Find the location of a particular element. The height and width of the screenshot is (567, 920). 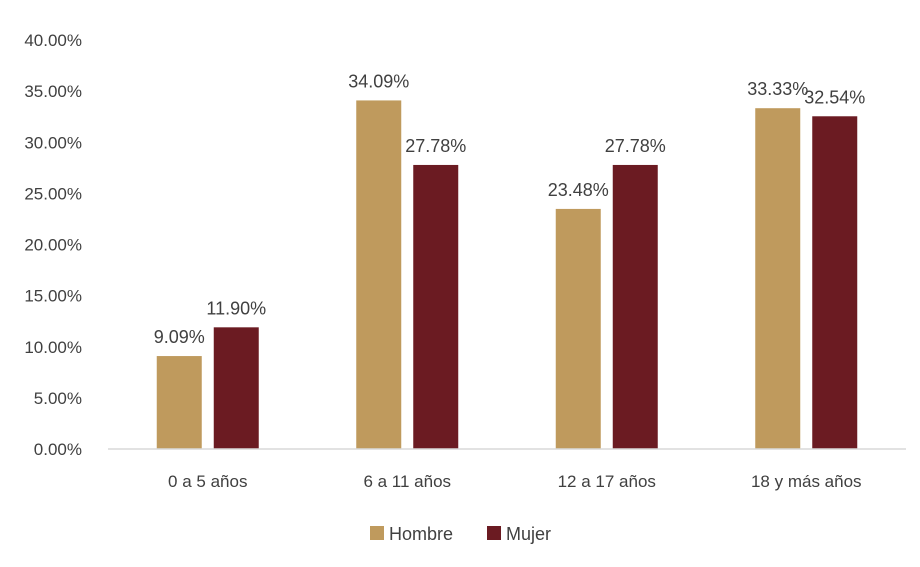

legend-label-mujer: Mujer is located at coordinates (528, 534).